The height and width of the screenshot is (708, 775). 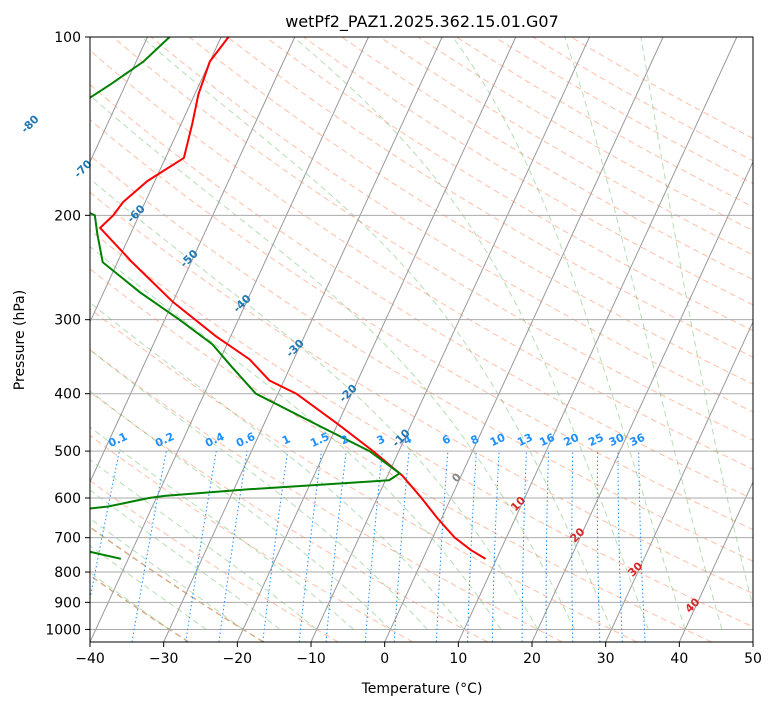 I want to click on mixing-ratio-label: 0.4, so click(x=214, y=440).